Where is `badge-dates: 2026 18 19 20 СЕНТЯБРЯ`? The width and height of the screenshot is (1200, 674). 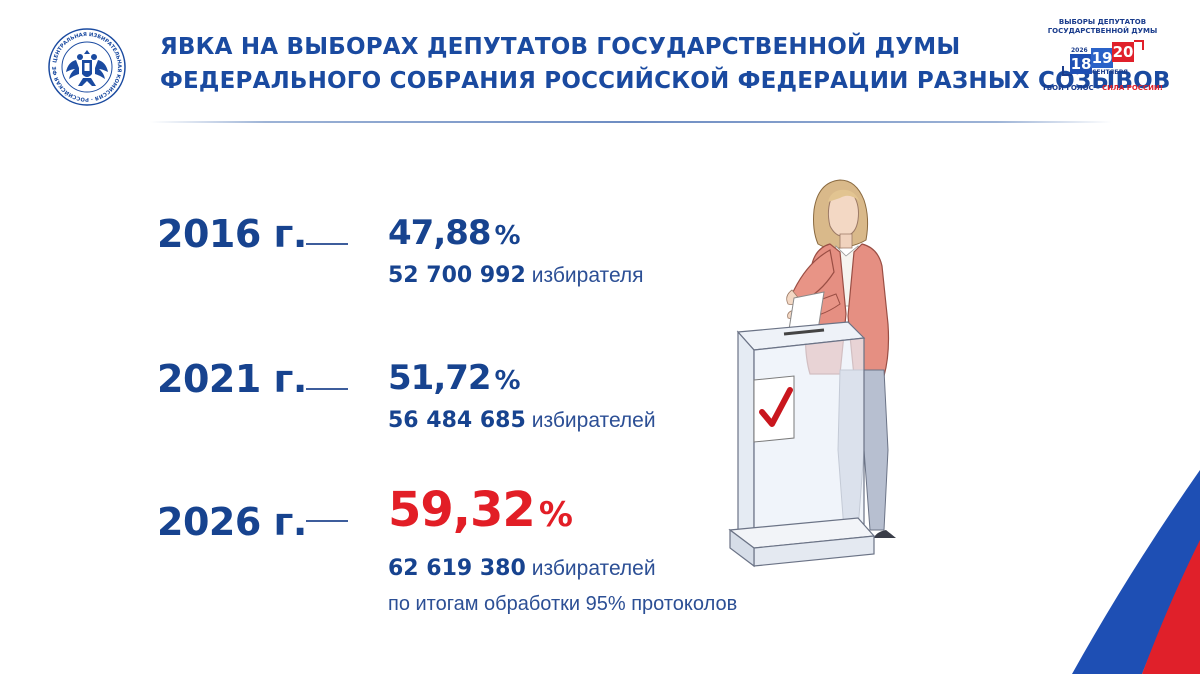
badge-dates: 2026 18 19 20 СЕНТЯБРЯ is located at coordinates (1102, 60).